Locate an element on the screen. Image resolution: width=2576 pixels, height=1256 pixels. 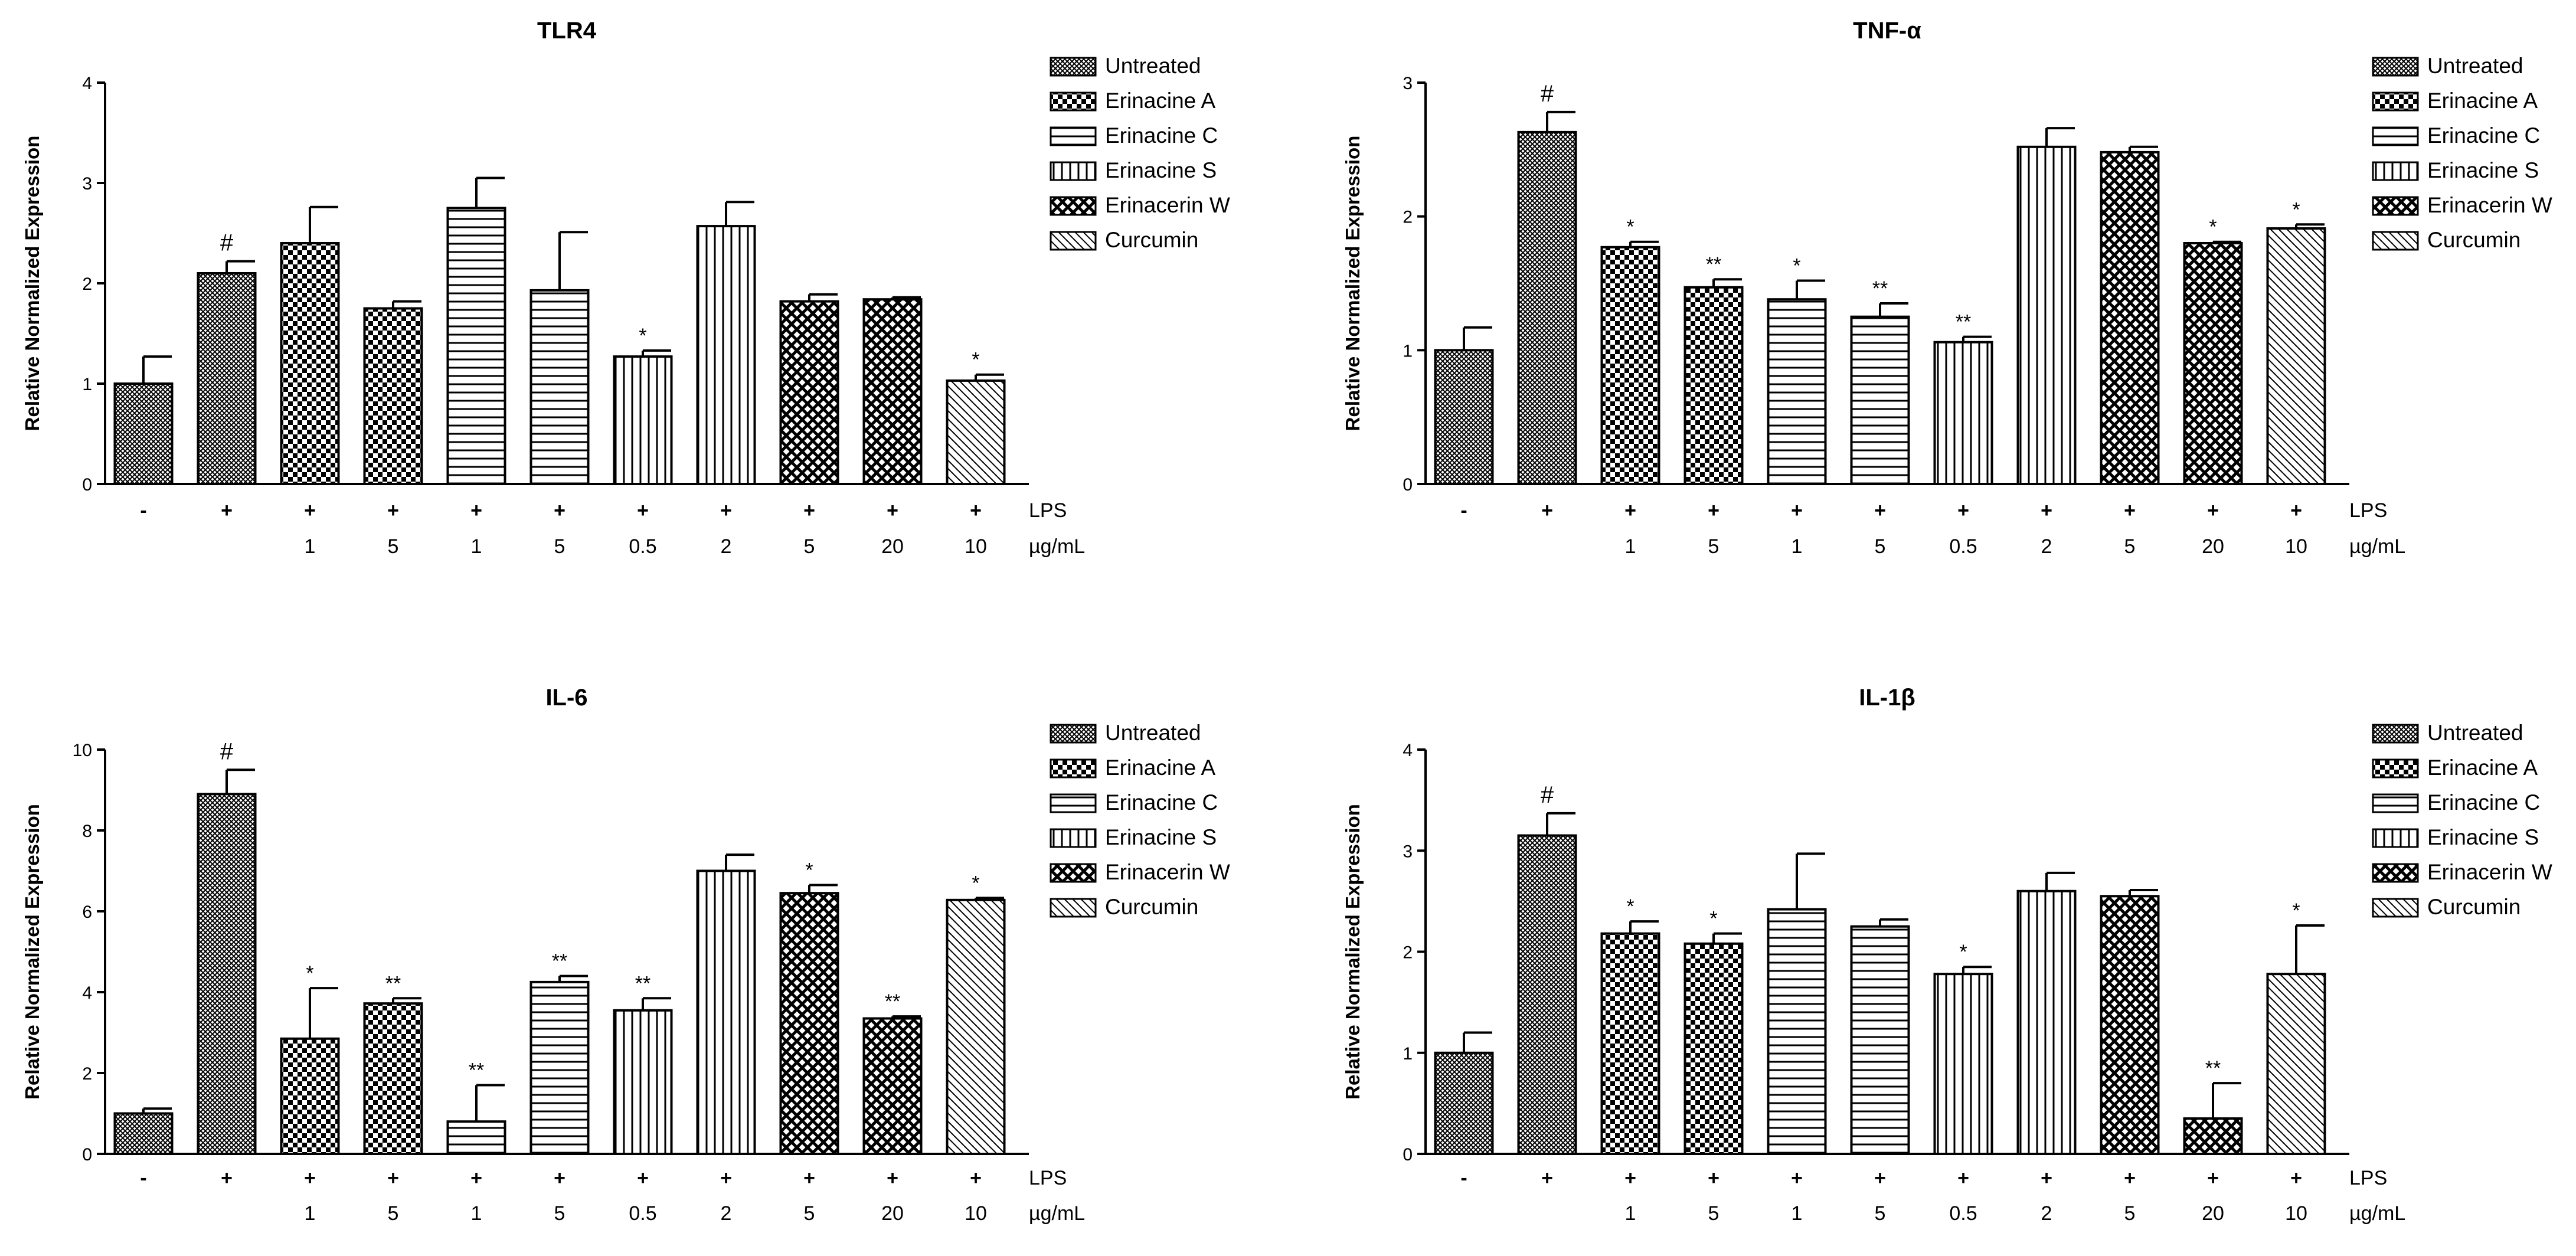
dose-label: 0.5 is located at coordinates (642, 1213).